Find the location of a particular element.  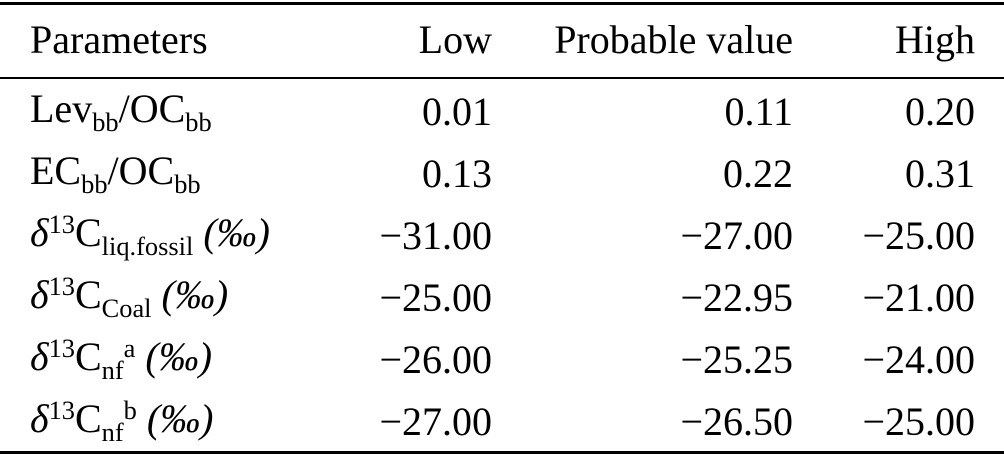

superscript-text: a is located at coordinates (129, 347).